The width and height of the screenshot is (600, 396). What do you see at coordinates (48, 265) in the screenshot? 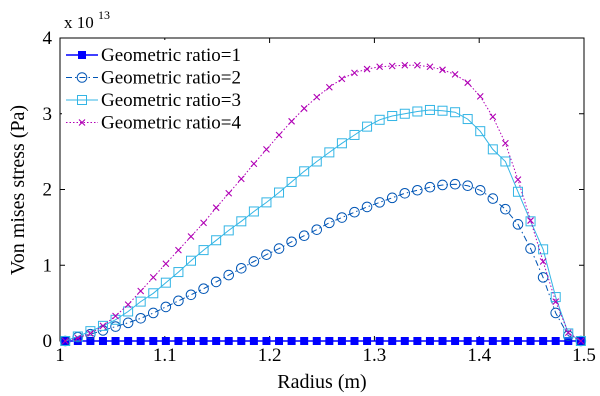
I see `y-tick-label: 1` at bounding box center [48, 265].